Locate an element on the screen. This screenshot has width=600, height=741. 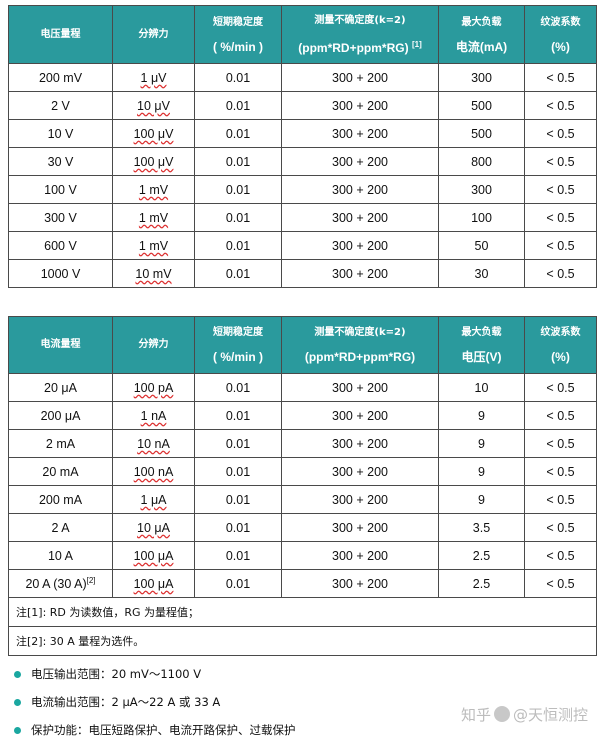
header-voltage-range: 电压量程 is located at coordinates (60, 34).